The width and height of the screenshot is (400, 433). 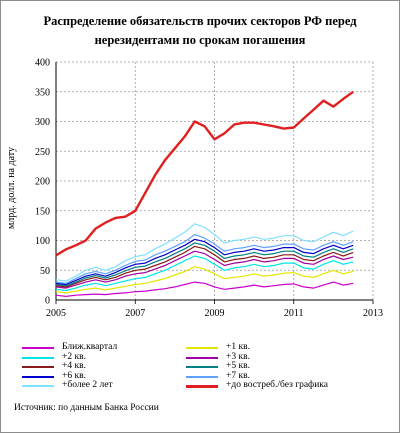 I want to click on x-tick-label: 2009, so click(x=215, y=313).